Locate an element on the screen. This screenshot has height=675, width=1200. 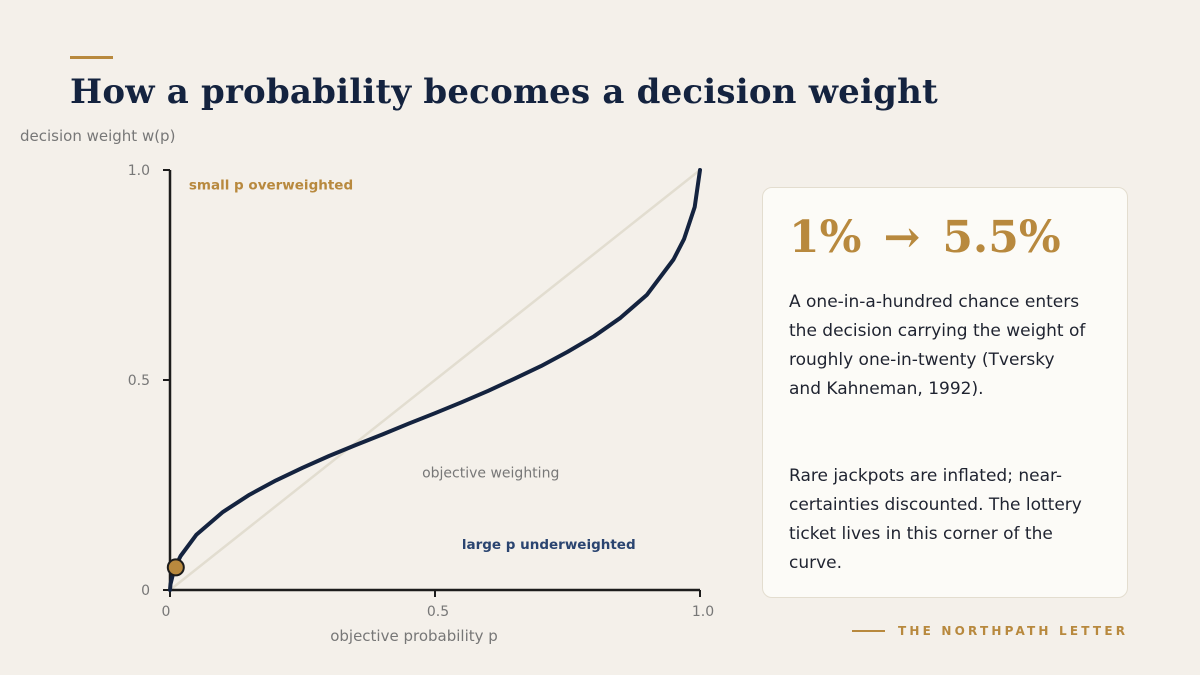
y-tick-label: 1.0 is located at coordinates (139, 171).